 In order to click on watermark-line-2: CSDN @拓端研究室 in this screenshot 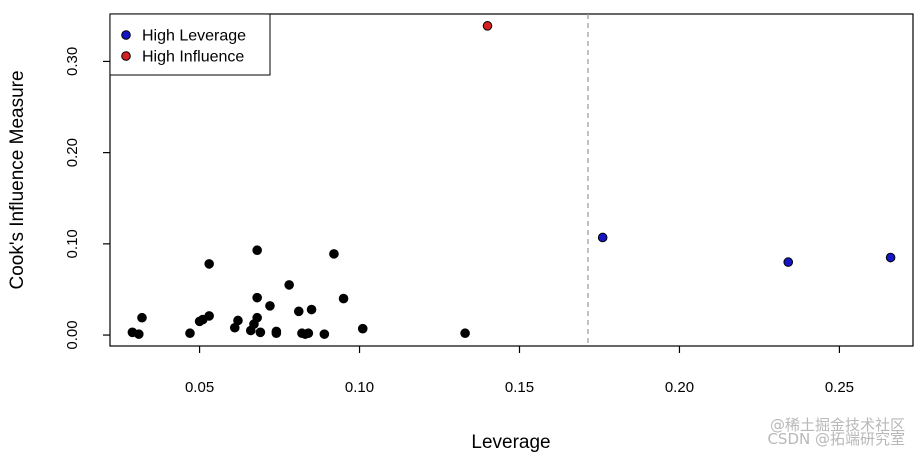, I will do `click(836, 439)`.